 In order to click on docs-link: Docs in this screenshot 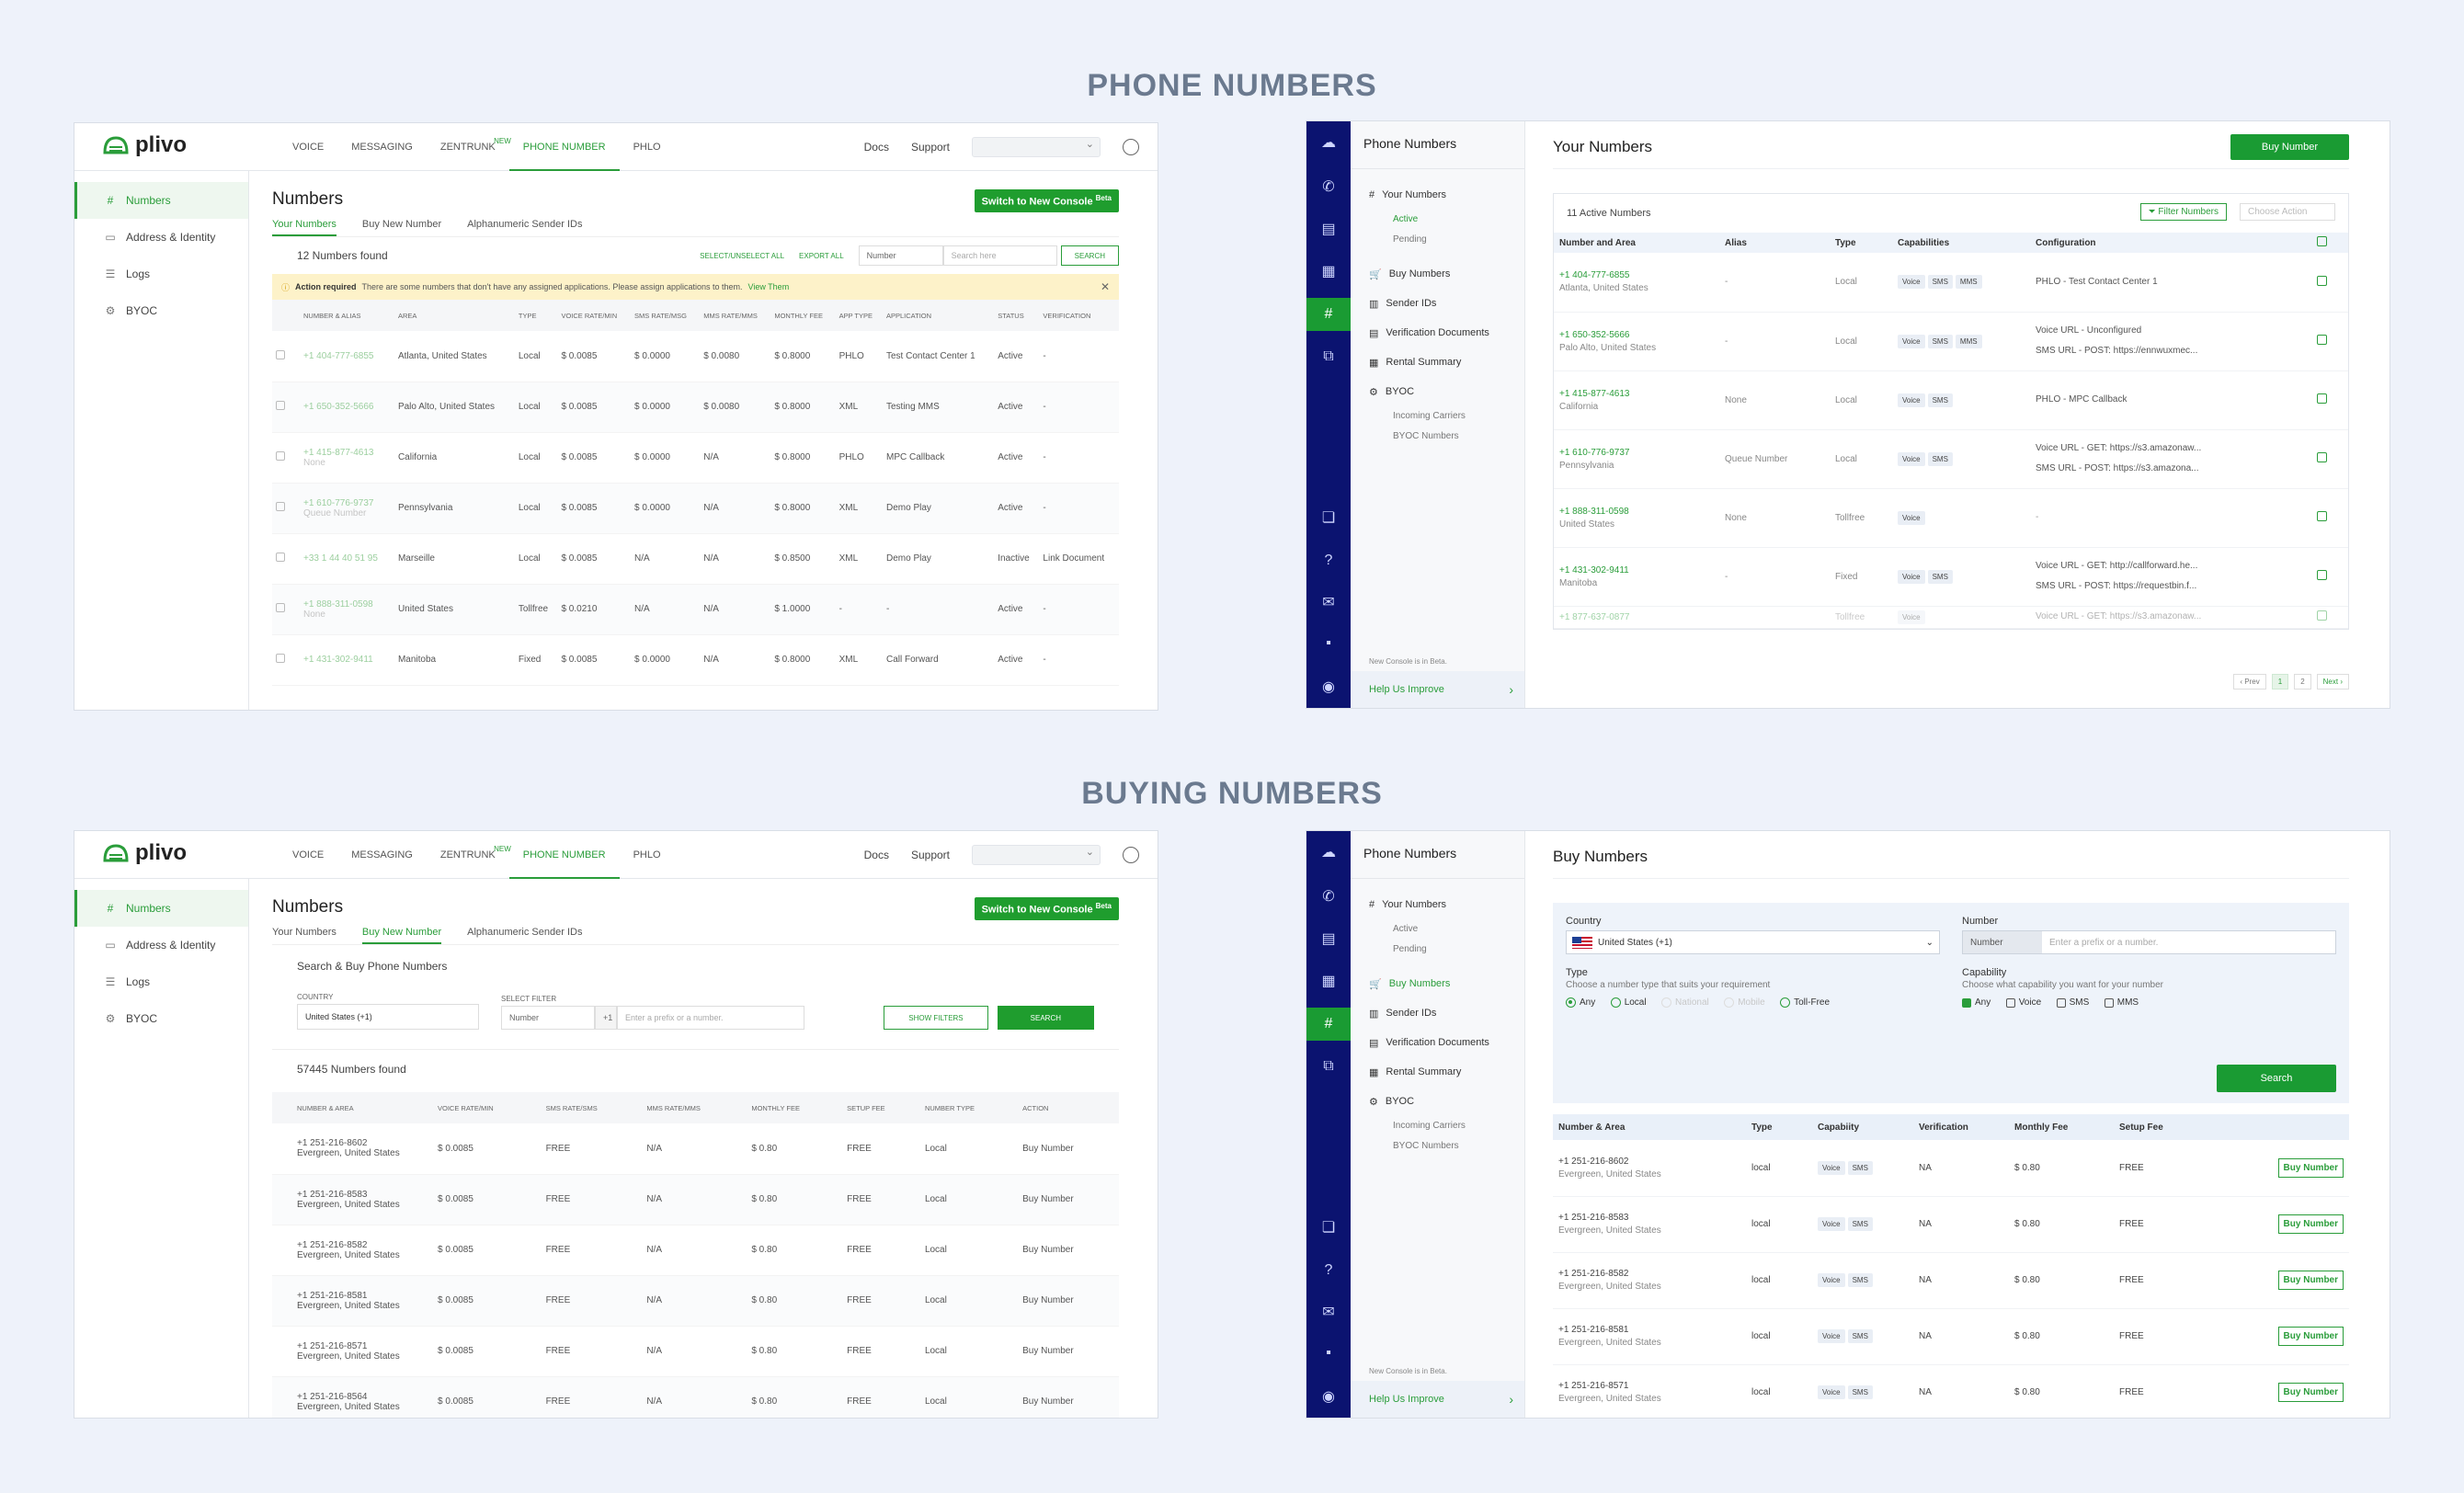, I will do `click(876, 147)`.